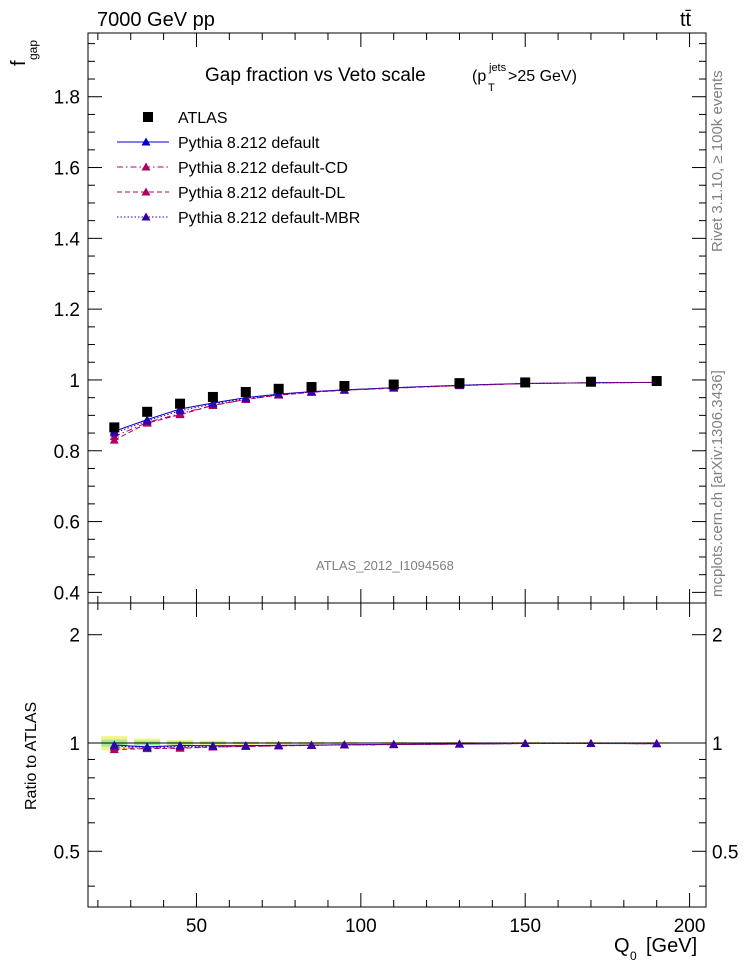 This screenshot has width=746, height=972. What do you see at coordinates (686, 20) in the screenshot?
I see `process-label: tt̄` at bounding box center [686, 20].